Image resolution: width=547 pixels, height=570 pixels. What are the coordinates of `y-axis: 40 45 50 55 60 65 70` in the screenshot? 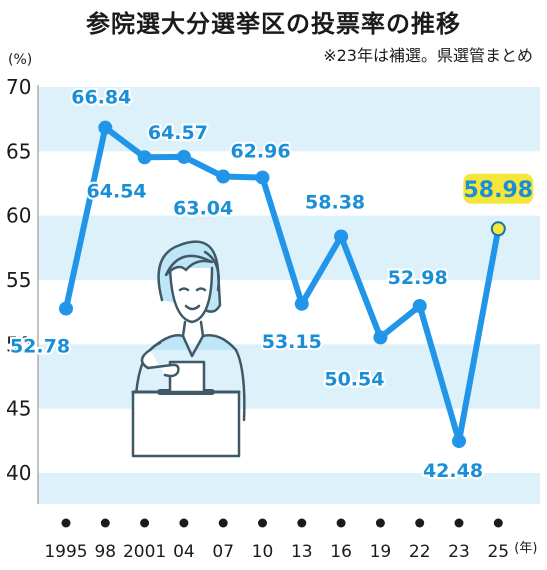 It's located at (18, 280).